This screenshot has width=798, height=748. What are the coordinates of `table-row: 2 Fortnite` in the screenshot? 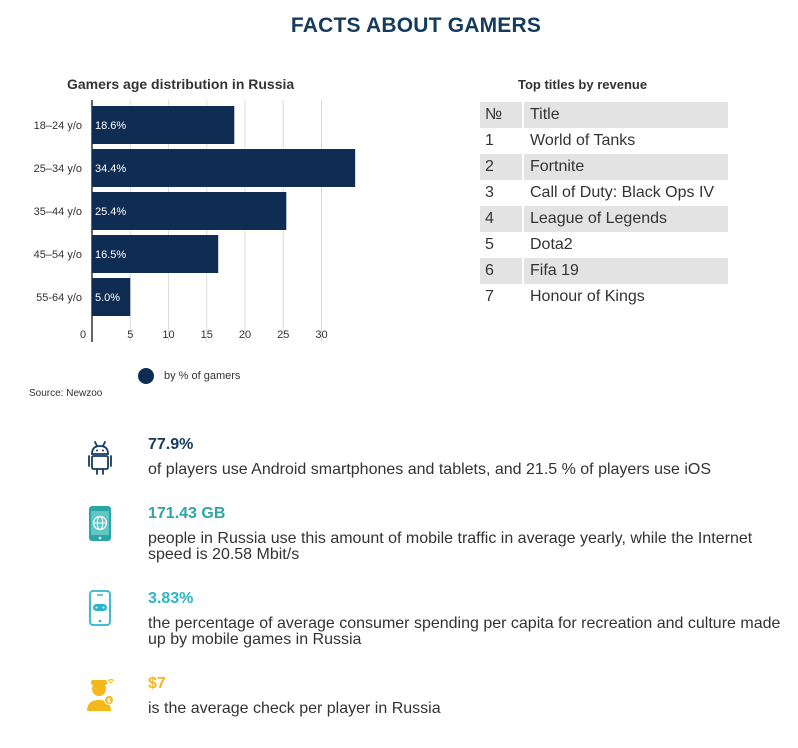 It's located at (604, 167).